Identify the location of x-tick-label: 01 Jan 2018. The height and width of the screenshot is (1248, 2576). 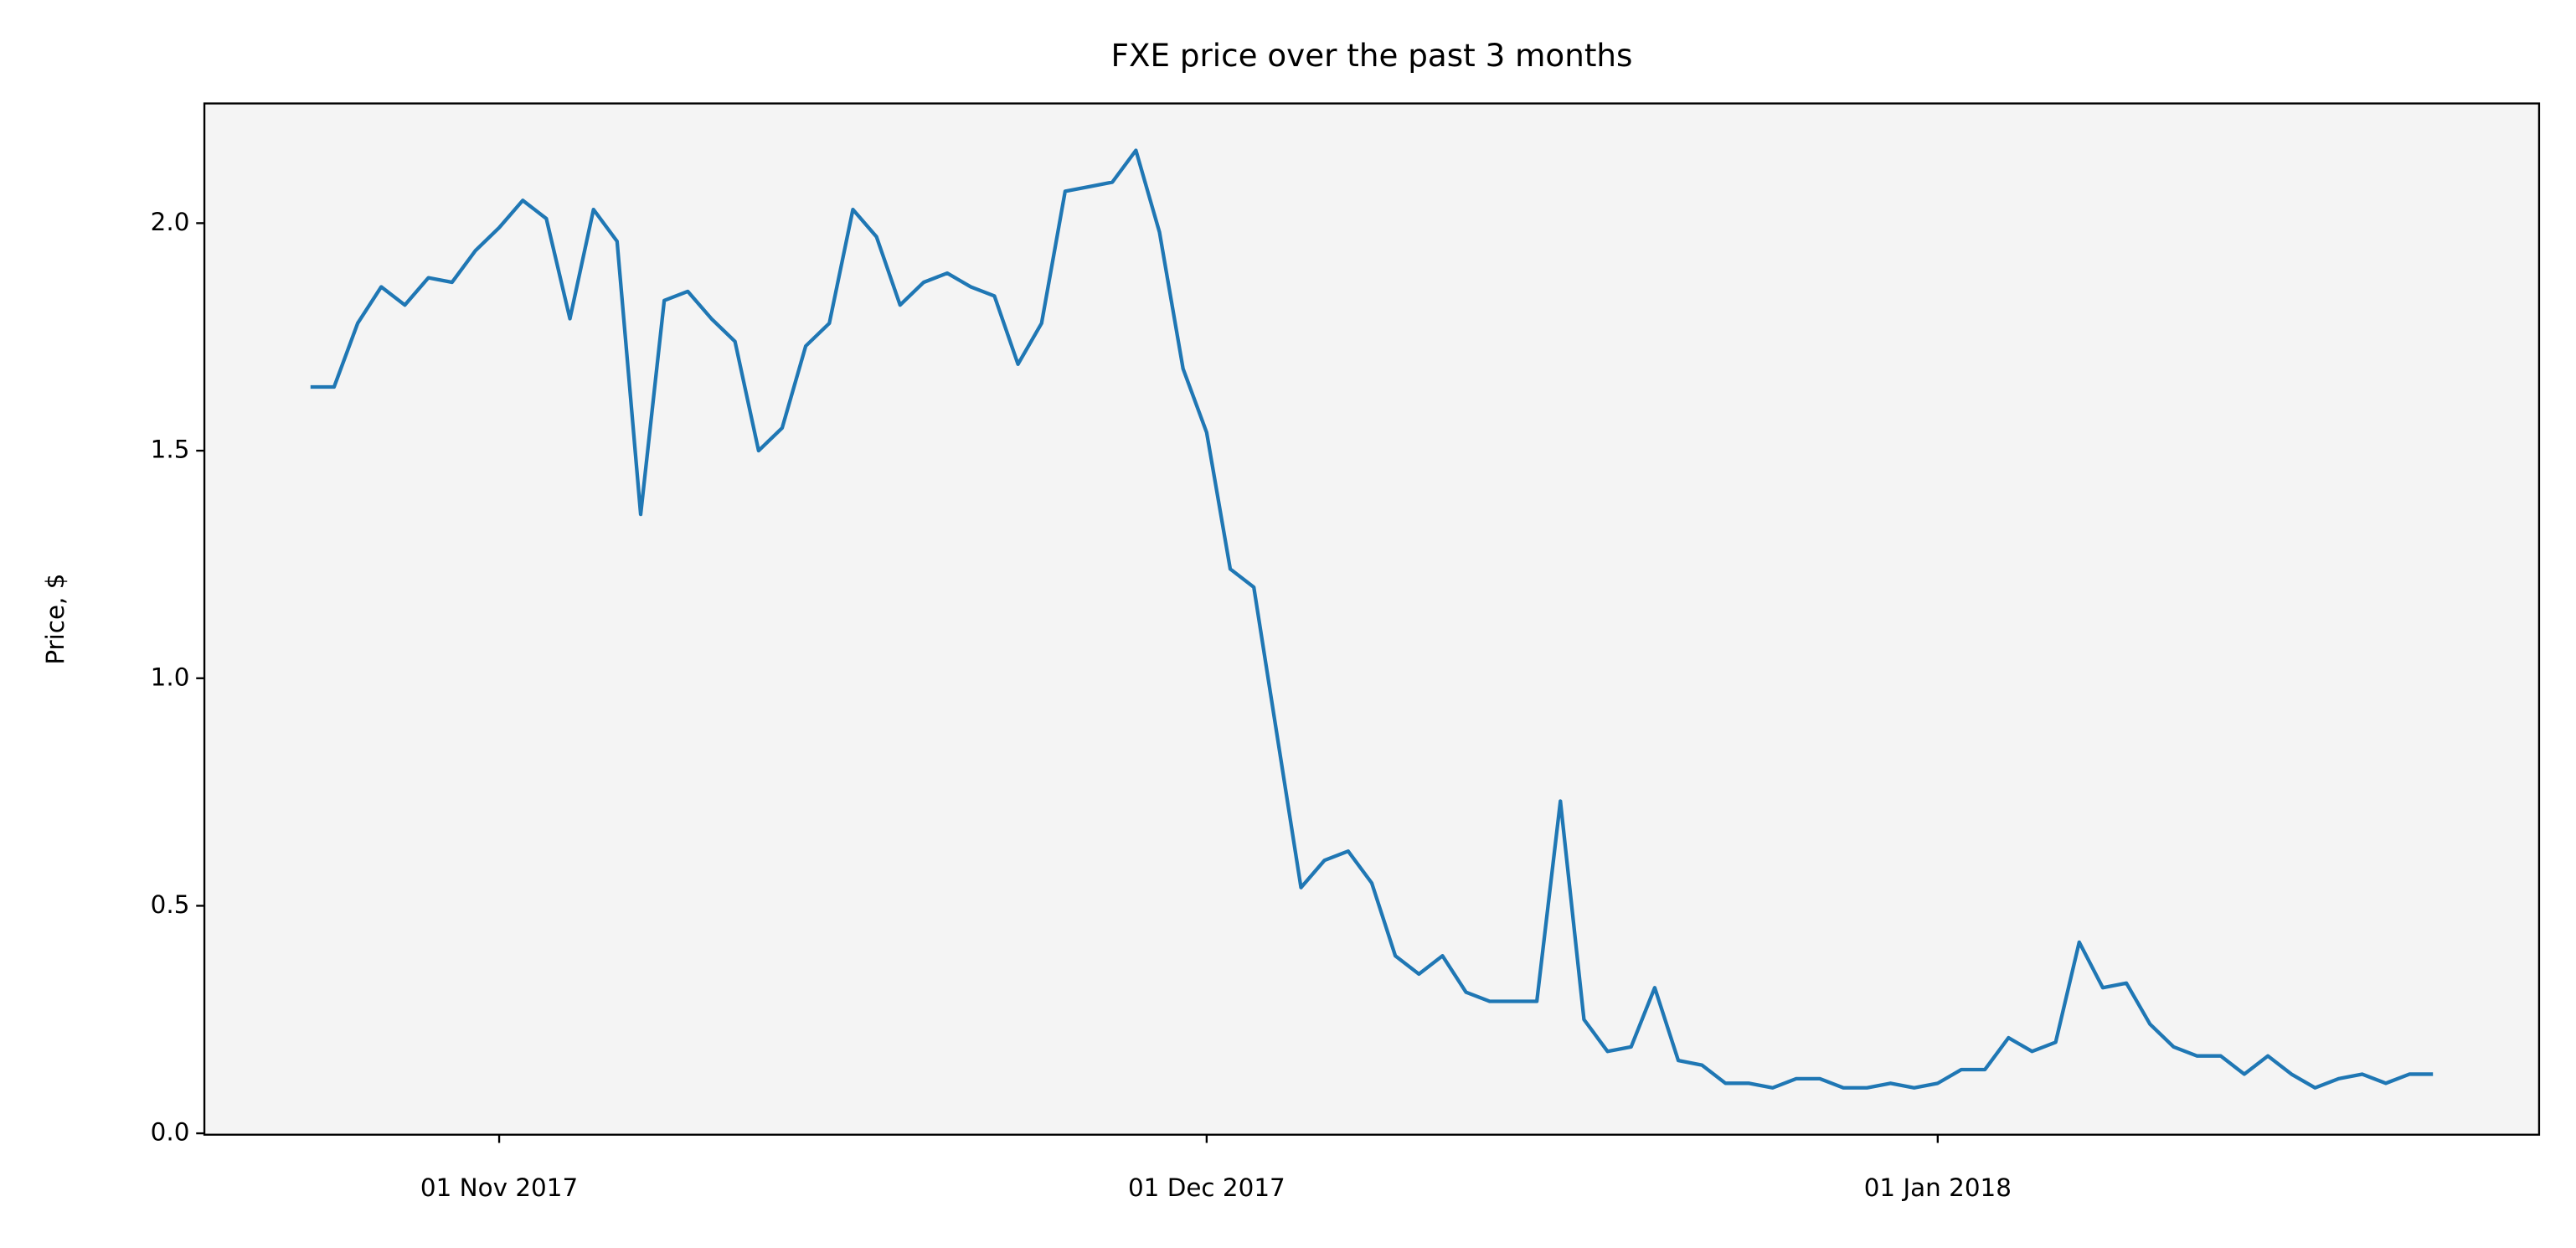
(1938, 1187).